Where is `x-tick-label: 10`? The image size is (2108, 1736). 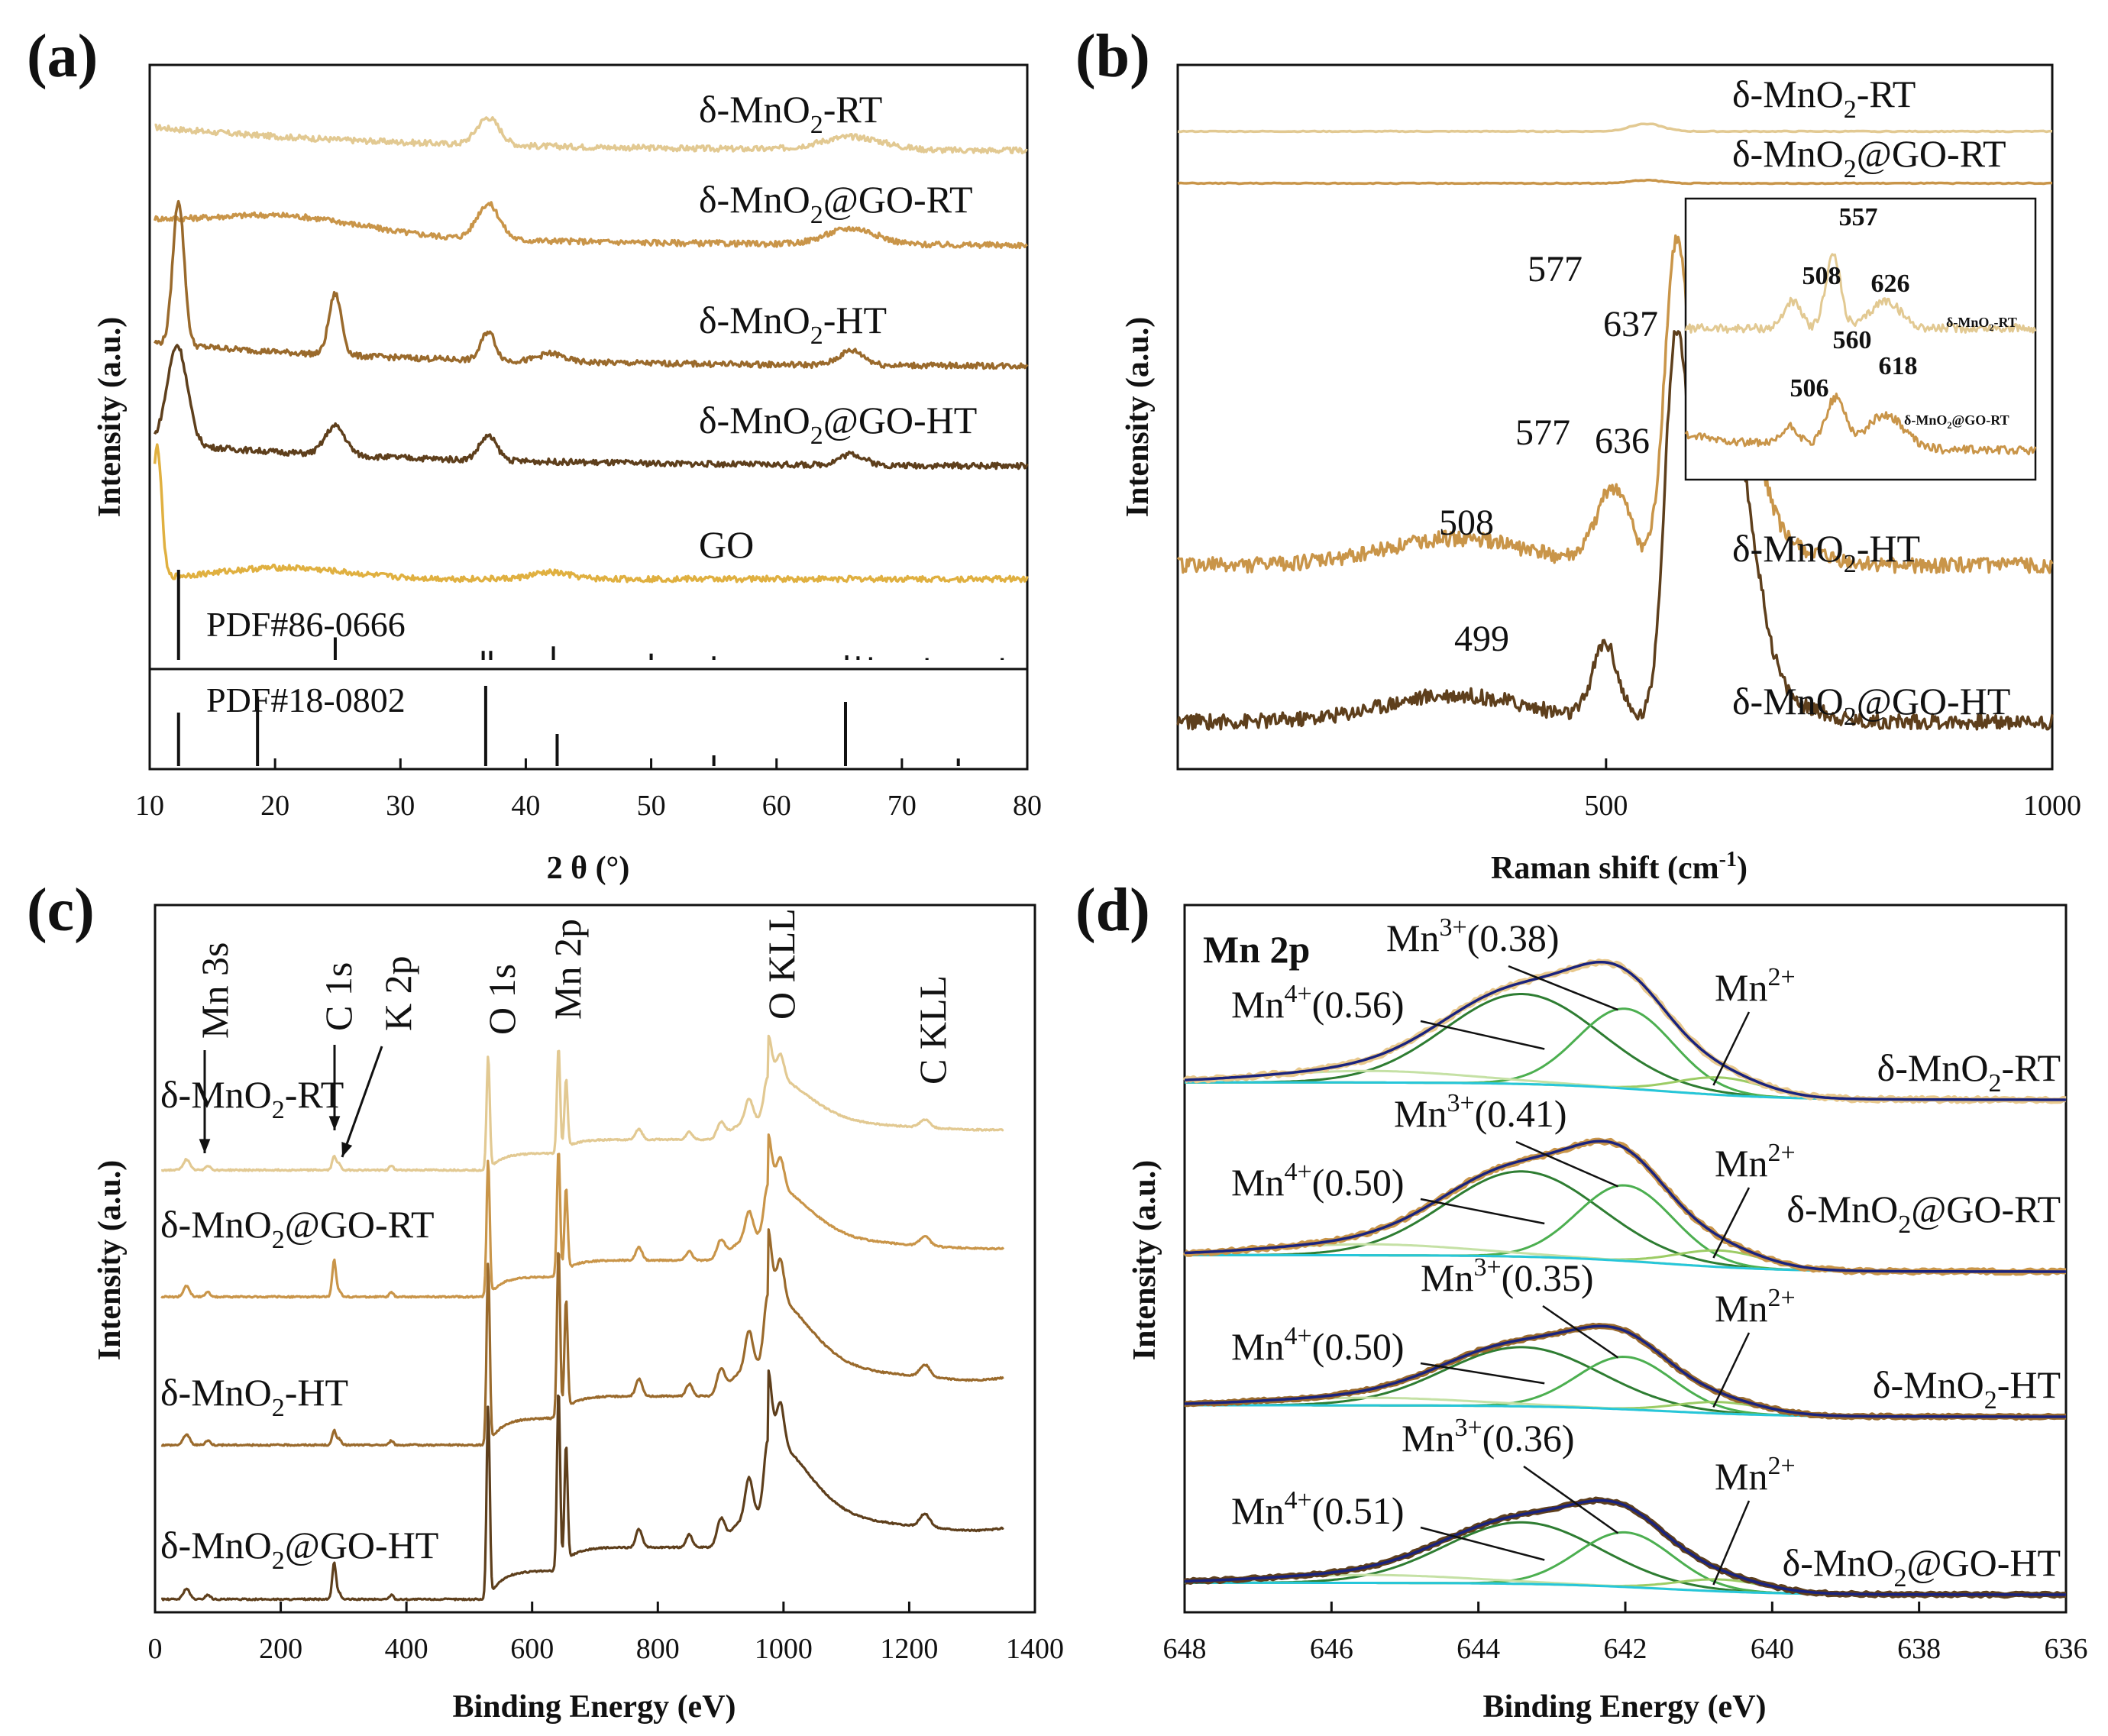 x-tick-label: 10 is located at coordinates (149, 806).